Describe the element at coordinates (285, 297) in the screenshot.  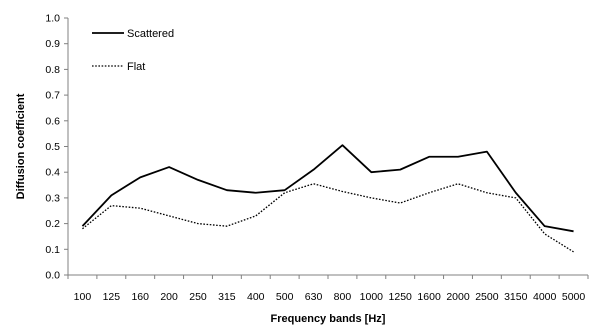
I see `x-tick-label: 500` at that location.